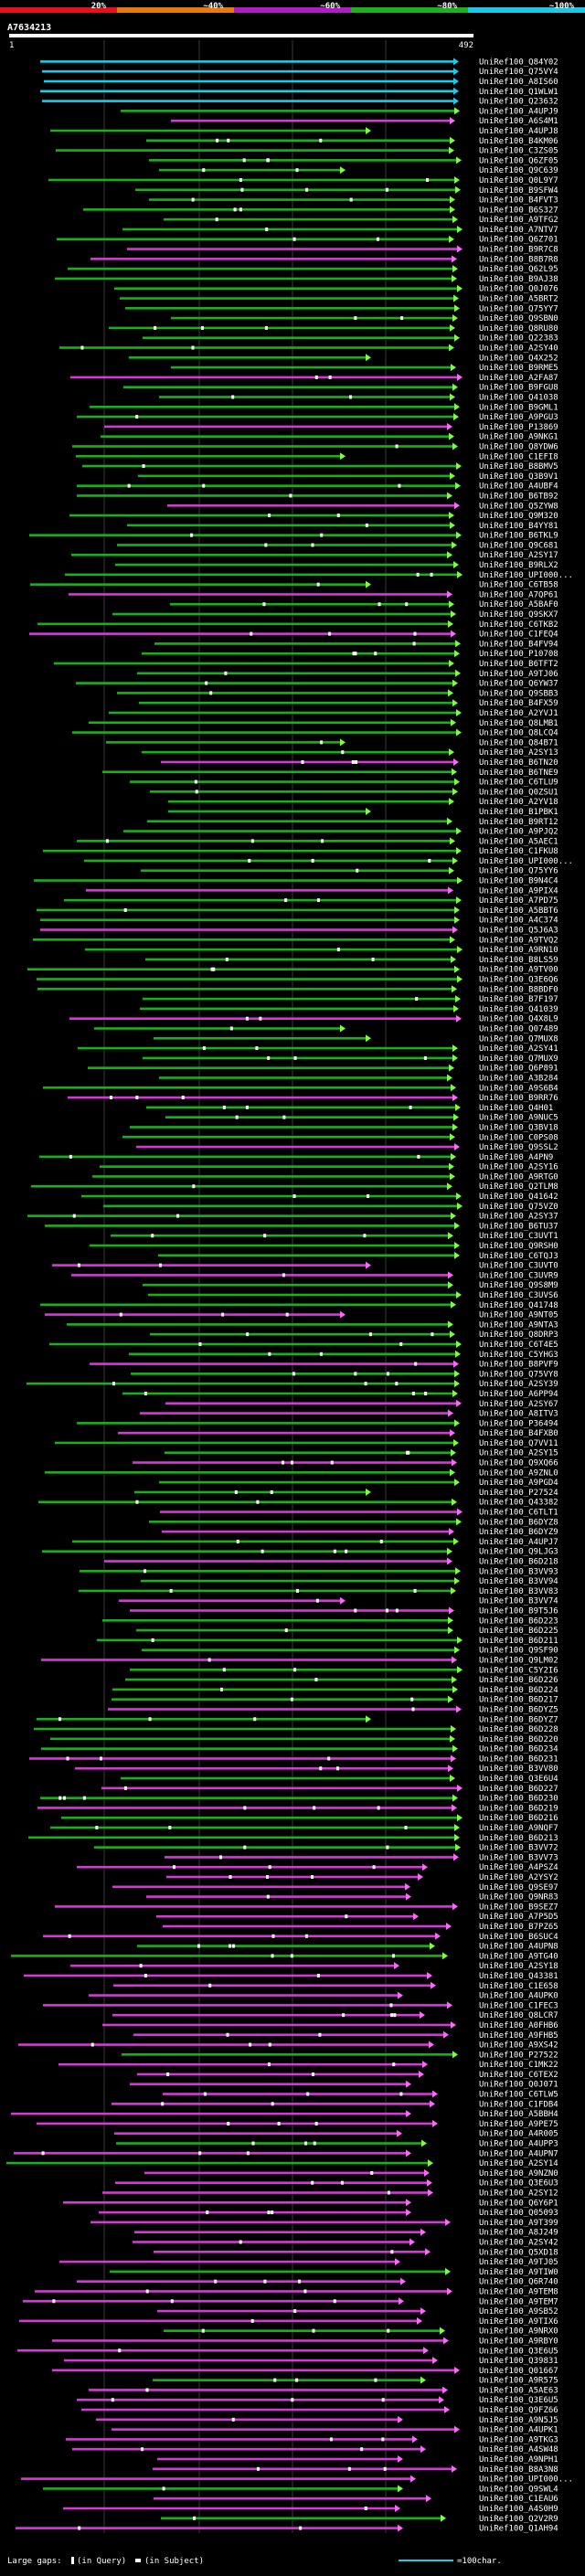 The height and width of the screenshot is (2576, 585). Describe the element at coordinates (518, 1651) in the screenshot. I see `hit-label: UniRef100_Q9SF90` at that location.